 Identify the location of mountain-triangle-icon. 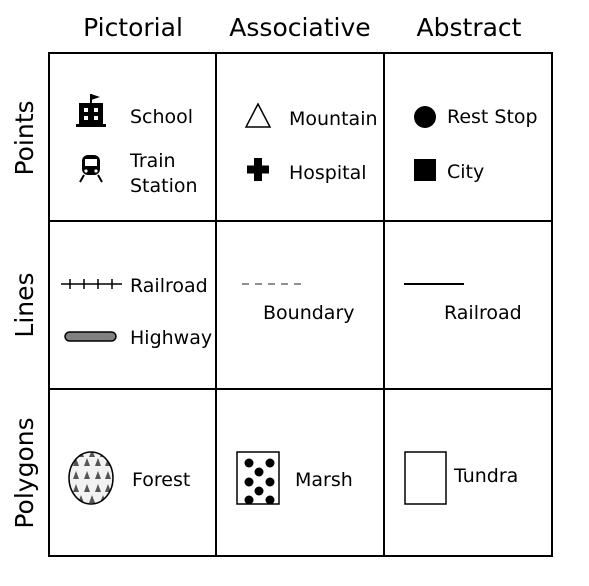
(258, 115).